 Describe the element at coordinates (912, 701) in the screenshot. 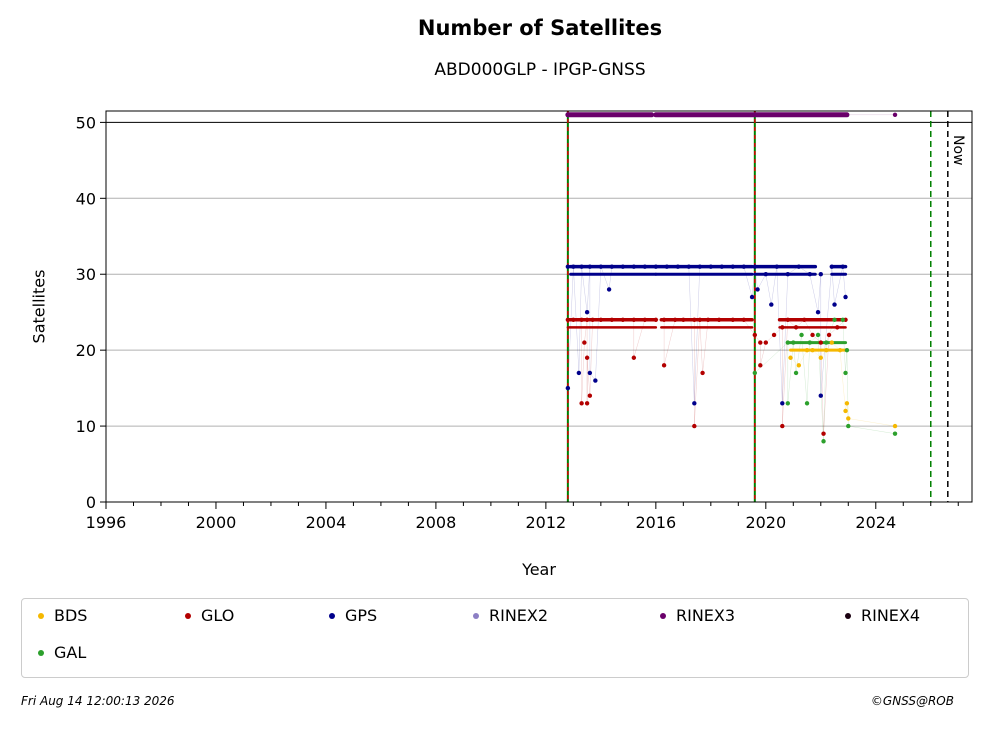

I see `credit: ©GNSS@ROB` at that location.